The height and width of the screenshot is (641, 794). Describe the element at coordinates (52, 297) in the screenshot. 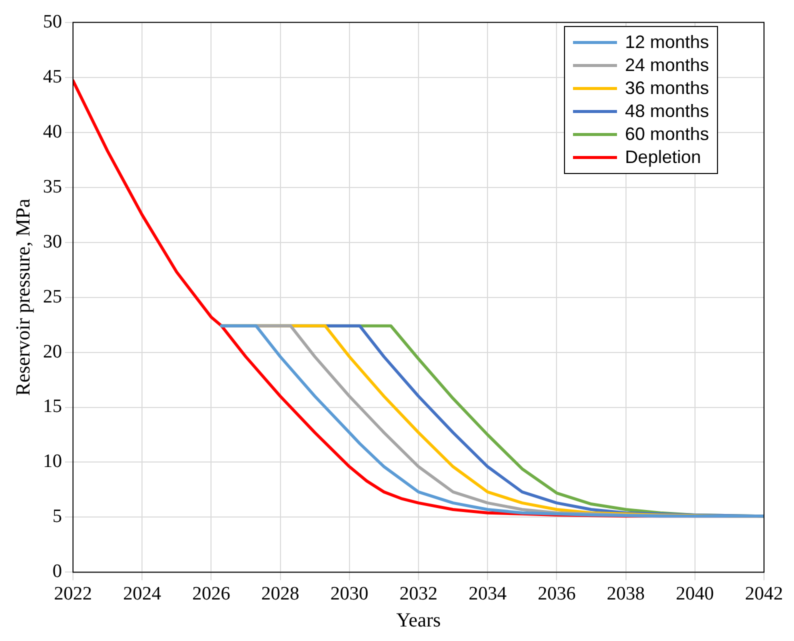

I see `y-tick-label: 25` at that location.